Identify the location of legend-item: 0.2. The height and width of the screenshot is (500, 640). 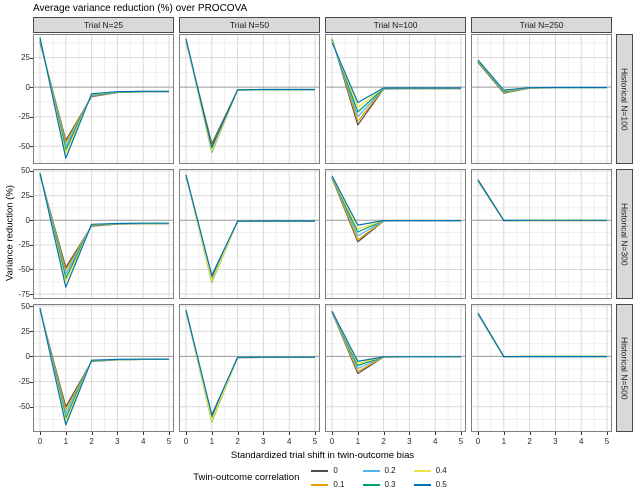
(379, 470).